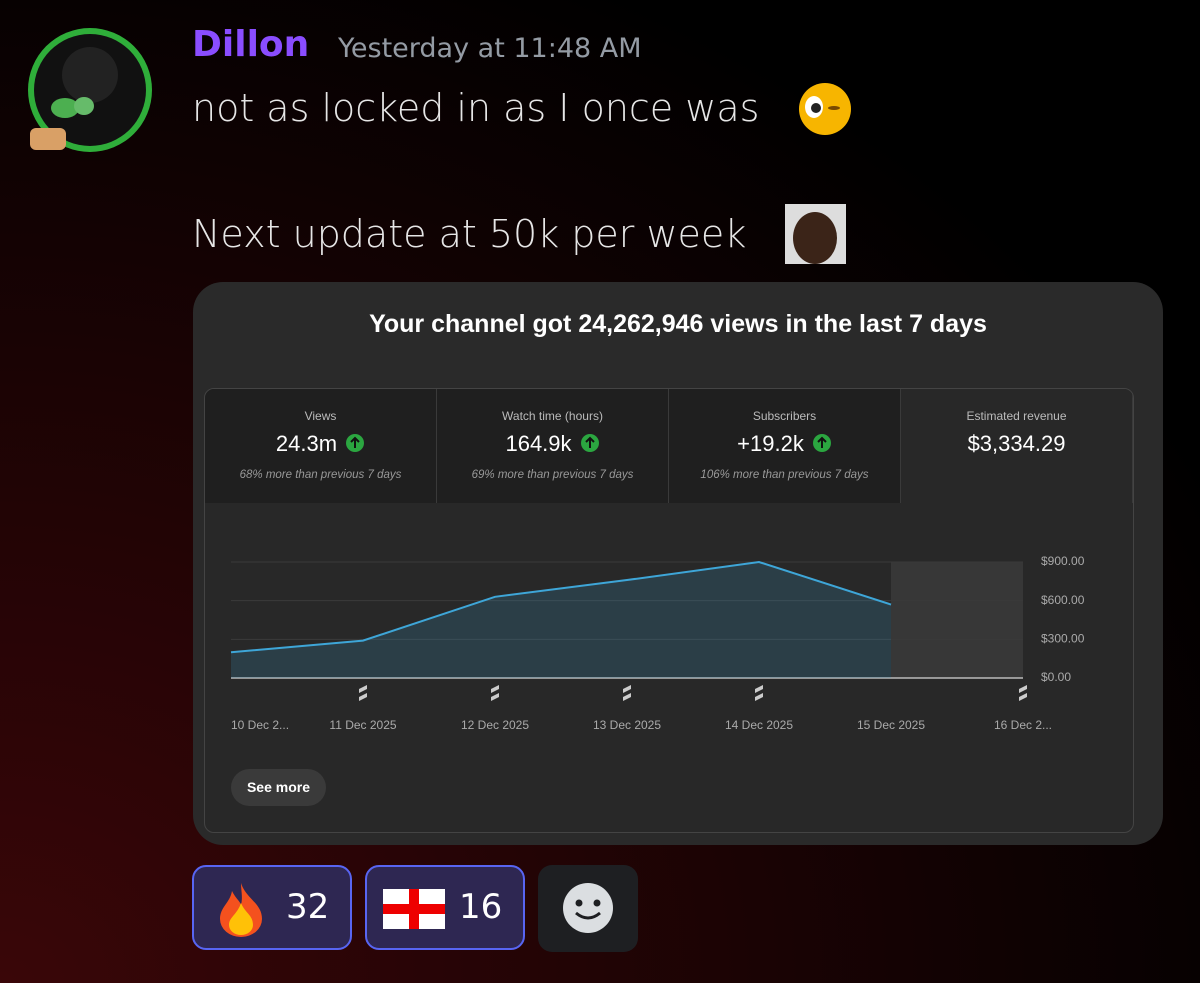  What do you see at coordinates (1056, 677) in the screenshot?
I see `y-tick-label: $0.00` at bounding box center [1056, 677].